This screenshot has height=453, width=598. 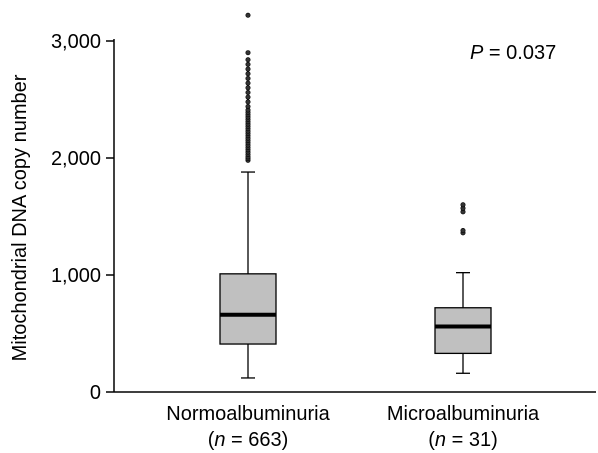 I want to click on y-axis-title: Mitochondrial DNA copy number, so click(x=20, y=217).